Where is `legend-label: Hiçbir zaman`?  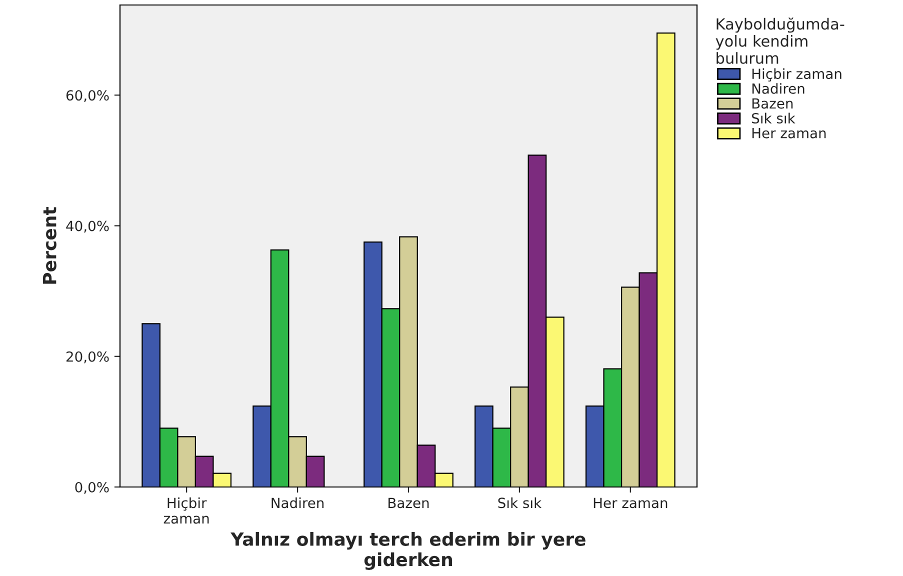 legend-label: Hiçbir zaman is located at coordinates (797, 75).